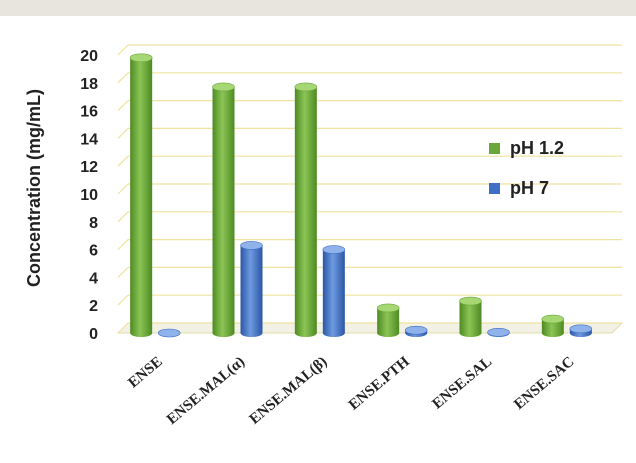 This screenshot has height=463, width=636. Describe the element at coordinates (93, 223) in the screenshot. I see `y-tick-label: 8` at that location.